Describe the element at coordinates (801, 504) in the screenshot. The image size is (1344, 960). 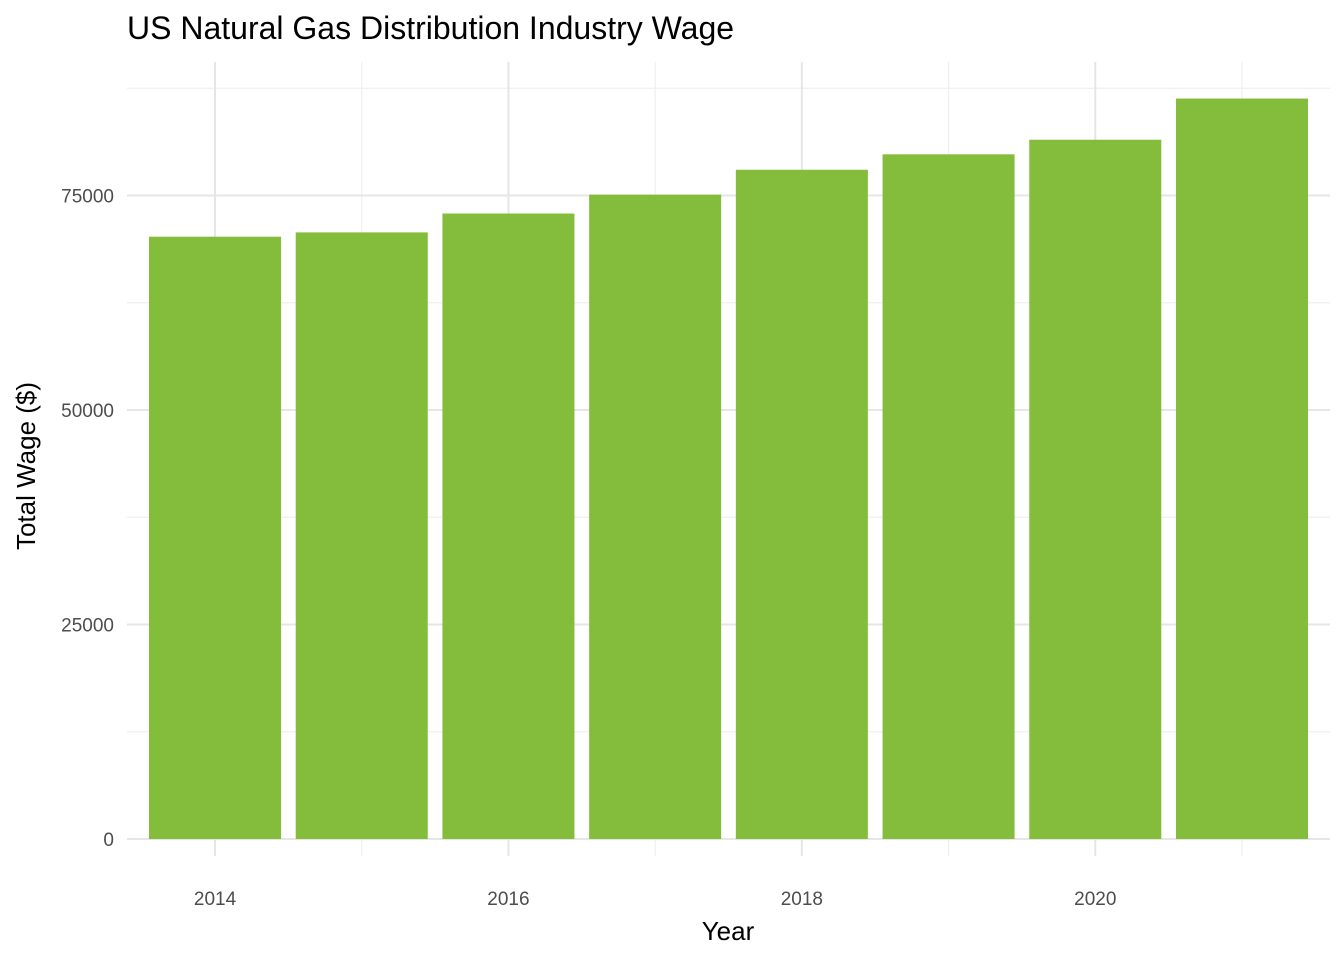
I see `bar-2018` at that location.